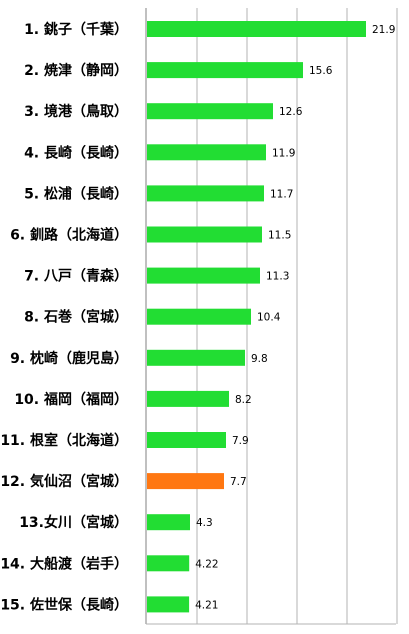 This screenshot has width=409, height=634. I want to click on category-label: 2. 焼津（静岡）, so click(76, 70).